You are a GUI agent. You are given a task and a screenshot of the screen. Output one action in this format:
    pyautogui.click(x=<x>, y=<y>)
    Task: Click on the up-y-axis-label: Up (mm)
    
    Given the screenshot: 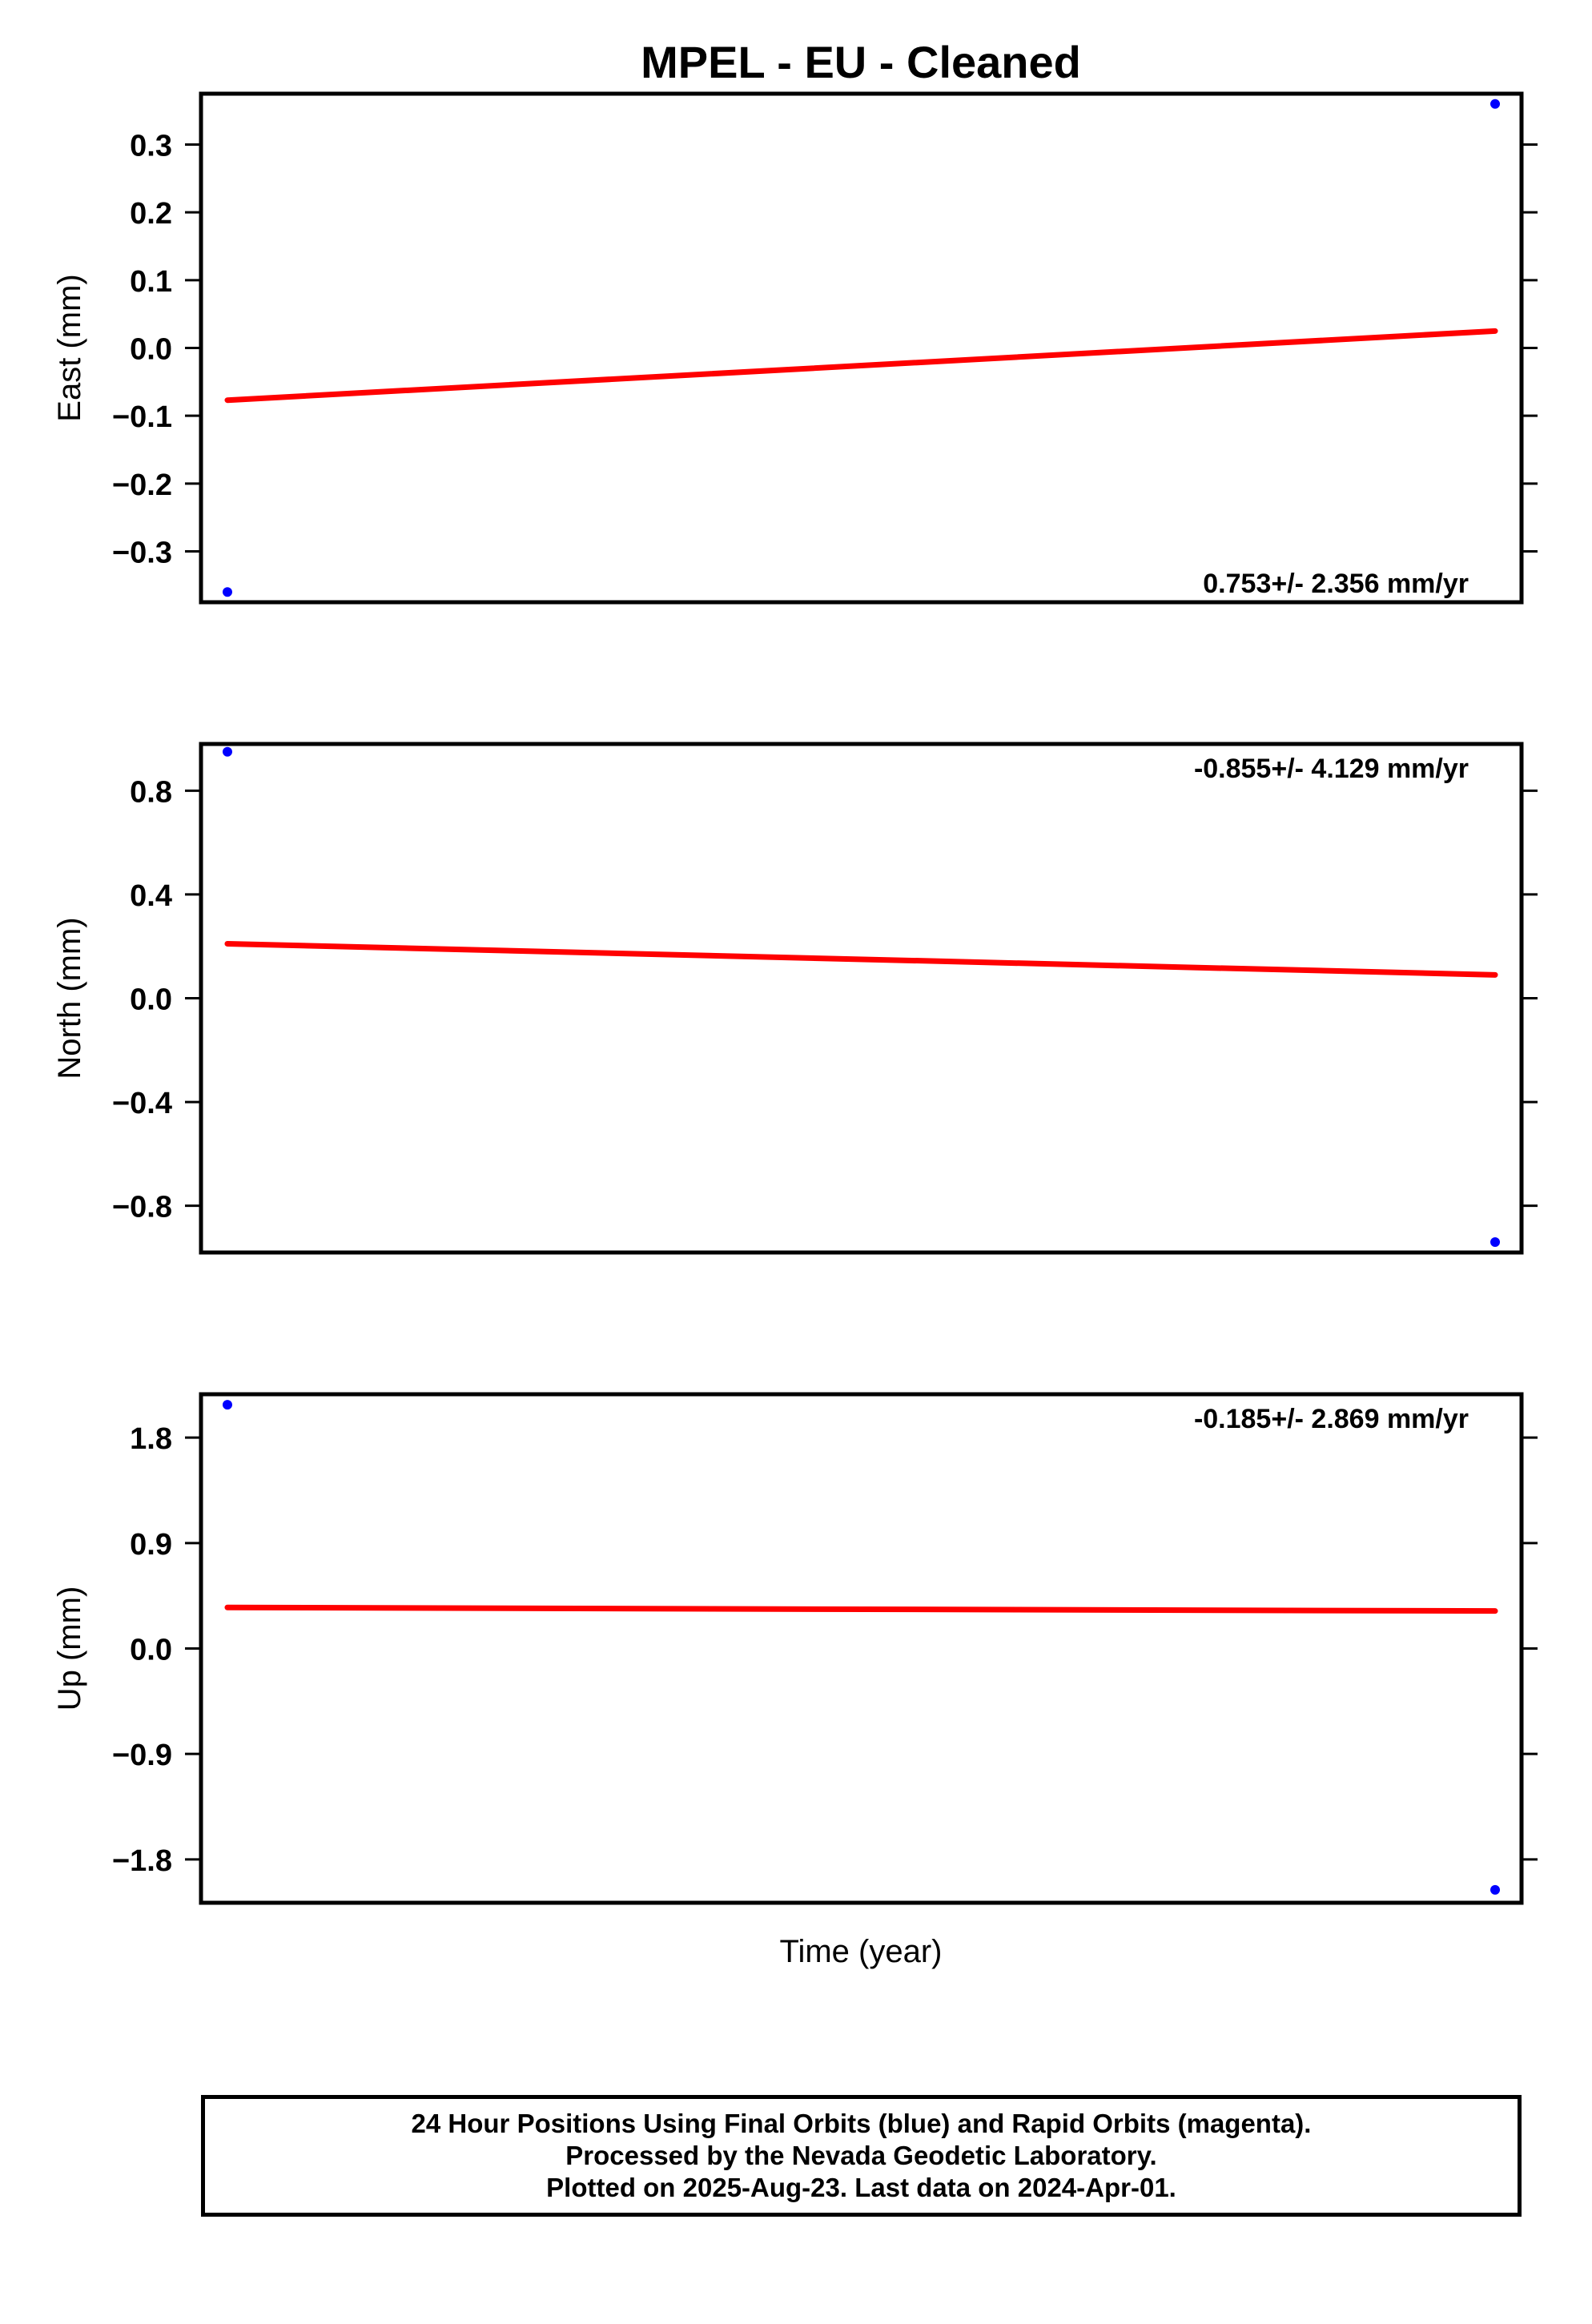 What is the action you would take?
    pyautogui.click(x=70, y=1648)
    